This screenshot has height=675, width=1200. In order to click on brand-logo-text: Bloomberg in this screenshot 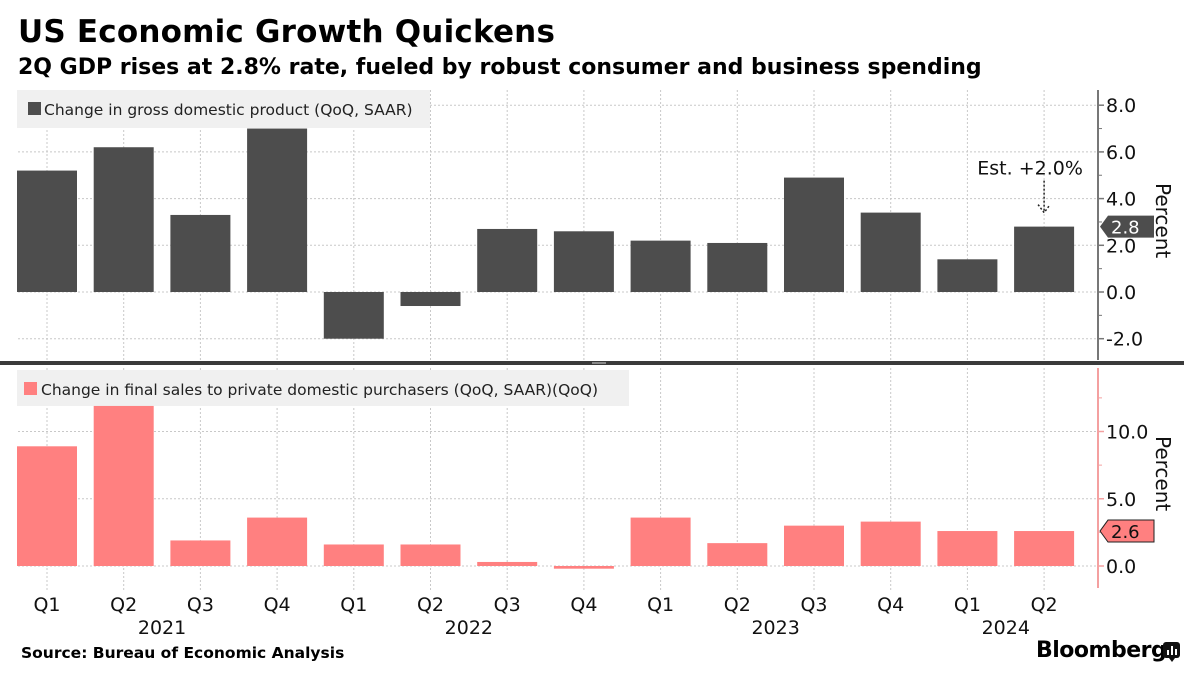, I will do `click(1101, 650)`.